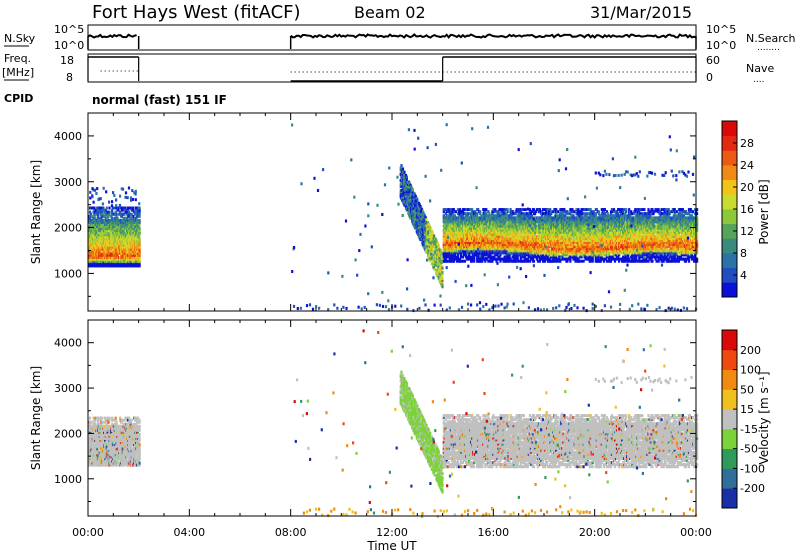 This screenshot has height=554, width=800. I want to click on freq-label-1: Freq., so click(17, 58).